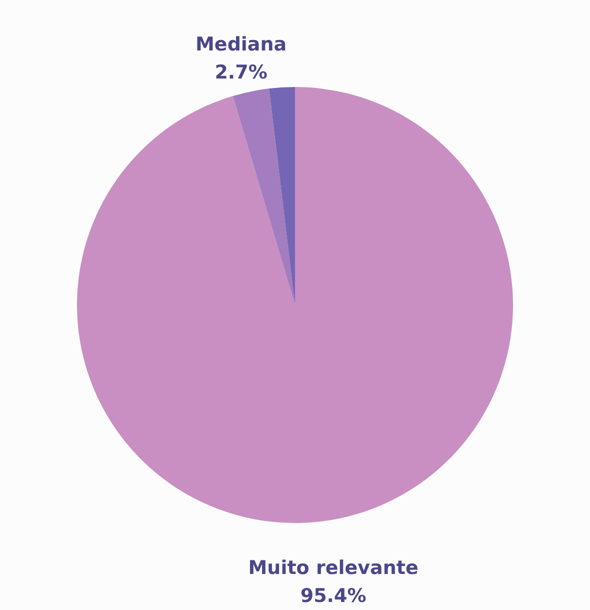  Describe the element at coordinates (241, 45) in the screenshot. I see `slice-label: Mediana` at that location.